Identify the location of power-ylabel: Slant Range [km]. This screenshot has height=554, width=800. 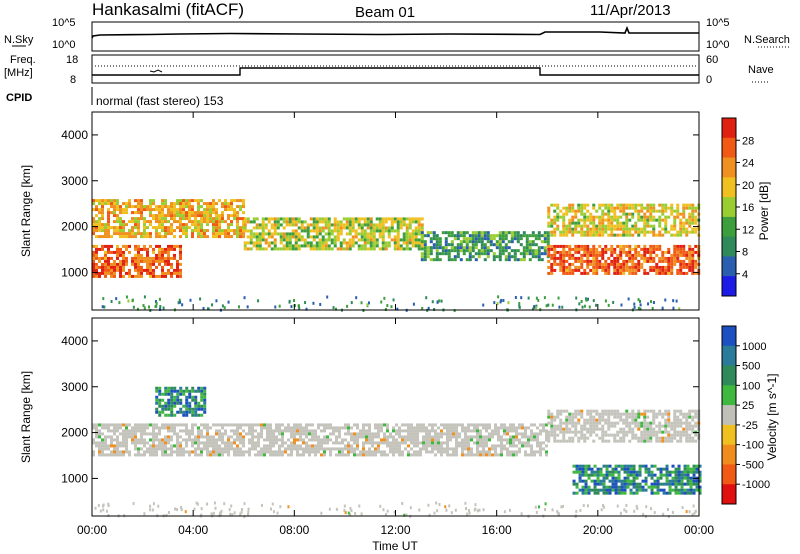
(26, 211).